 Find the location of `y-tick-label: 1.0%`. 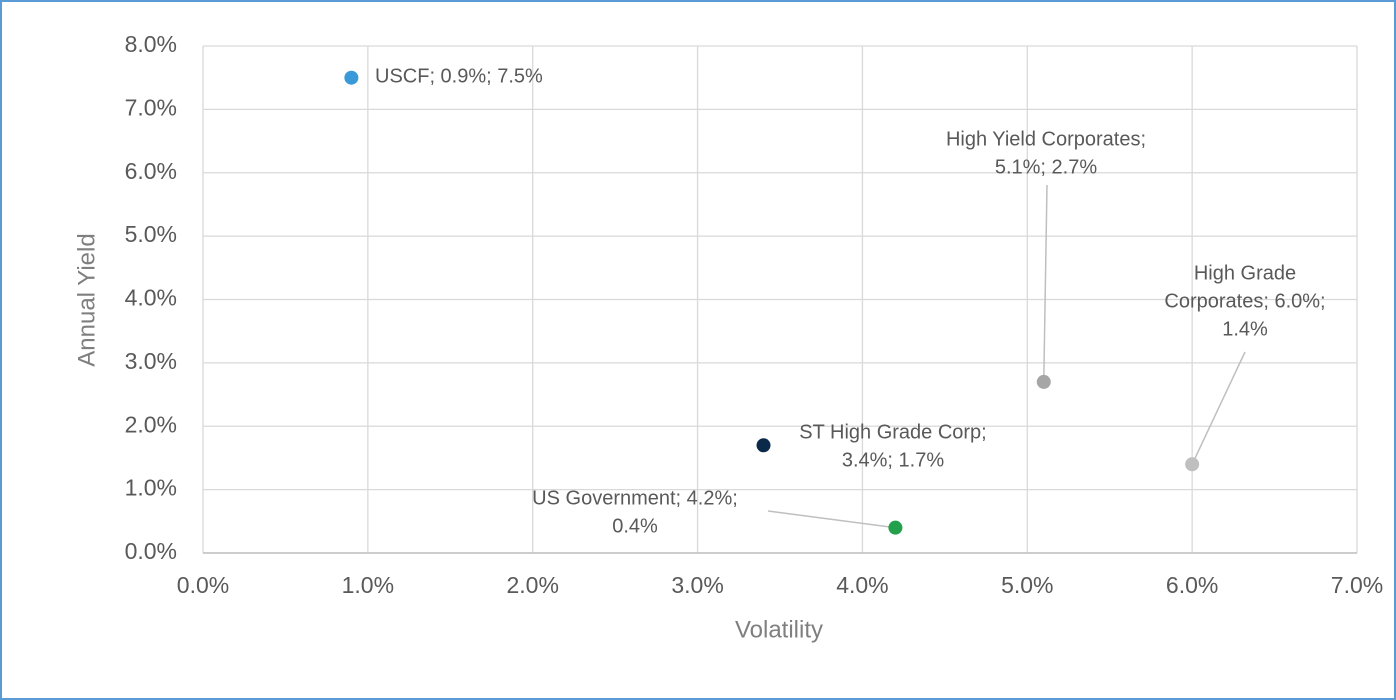

y-tick-label: 1.0% is located at coordinates (151, 488).